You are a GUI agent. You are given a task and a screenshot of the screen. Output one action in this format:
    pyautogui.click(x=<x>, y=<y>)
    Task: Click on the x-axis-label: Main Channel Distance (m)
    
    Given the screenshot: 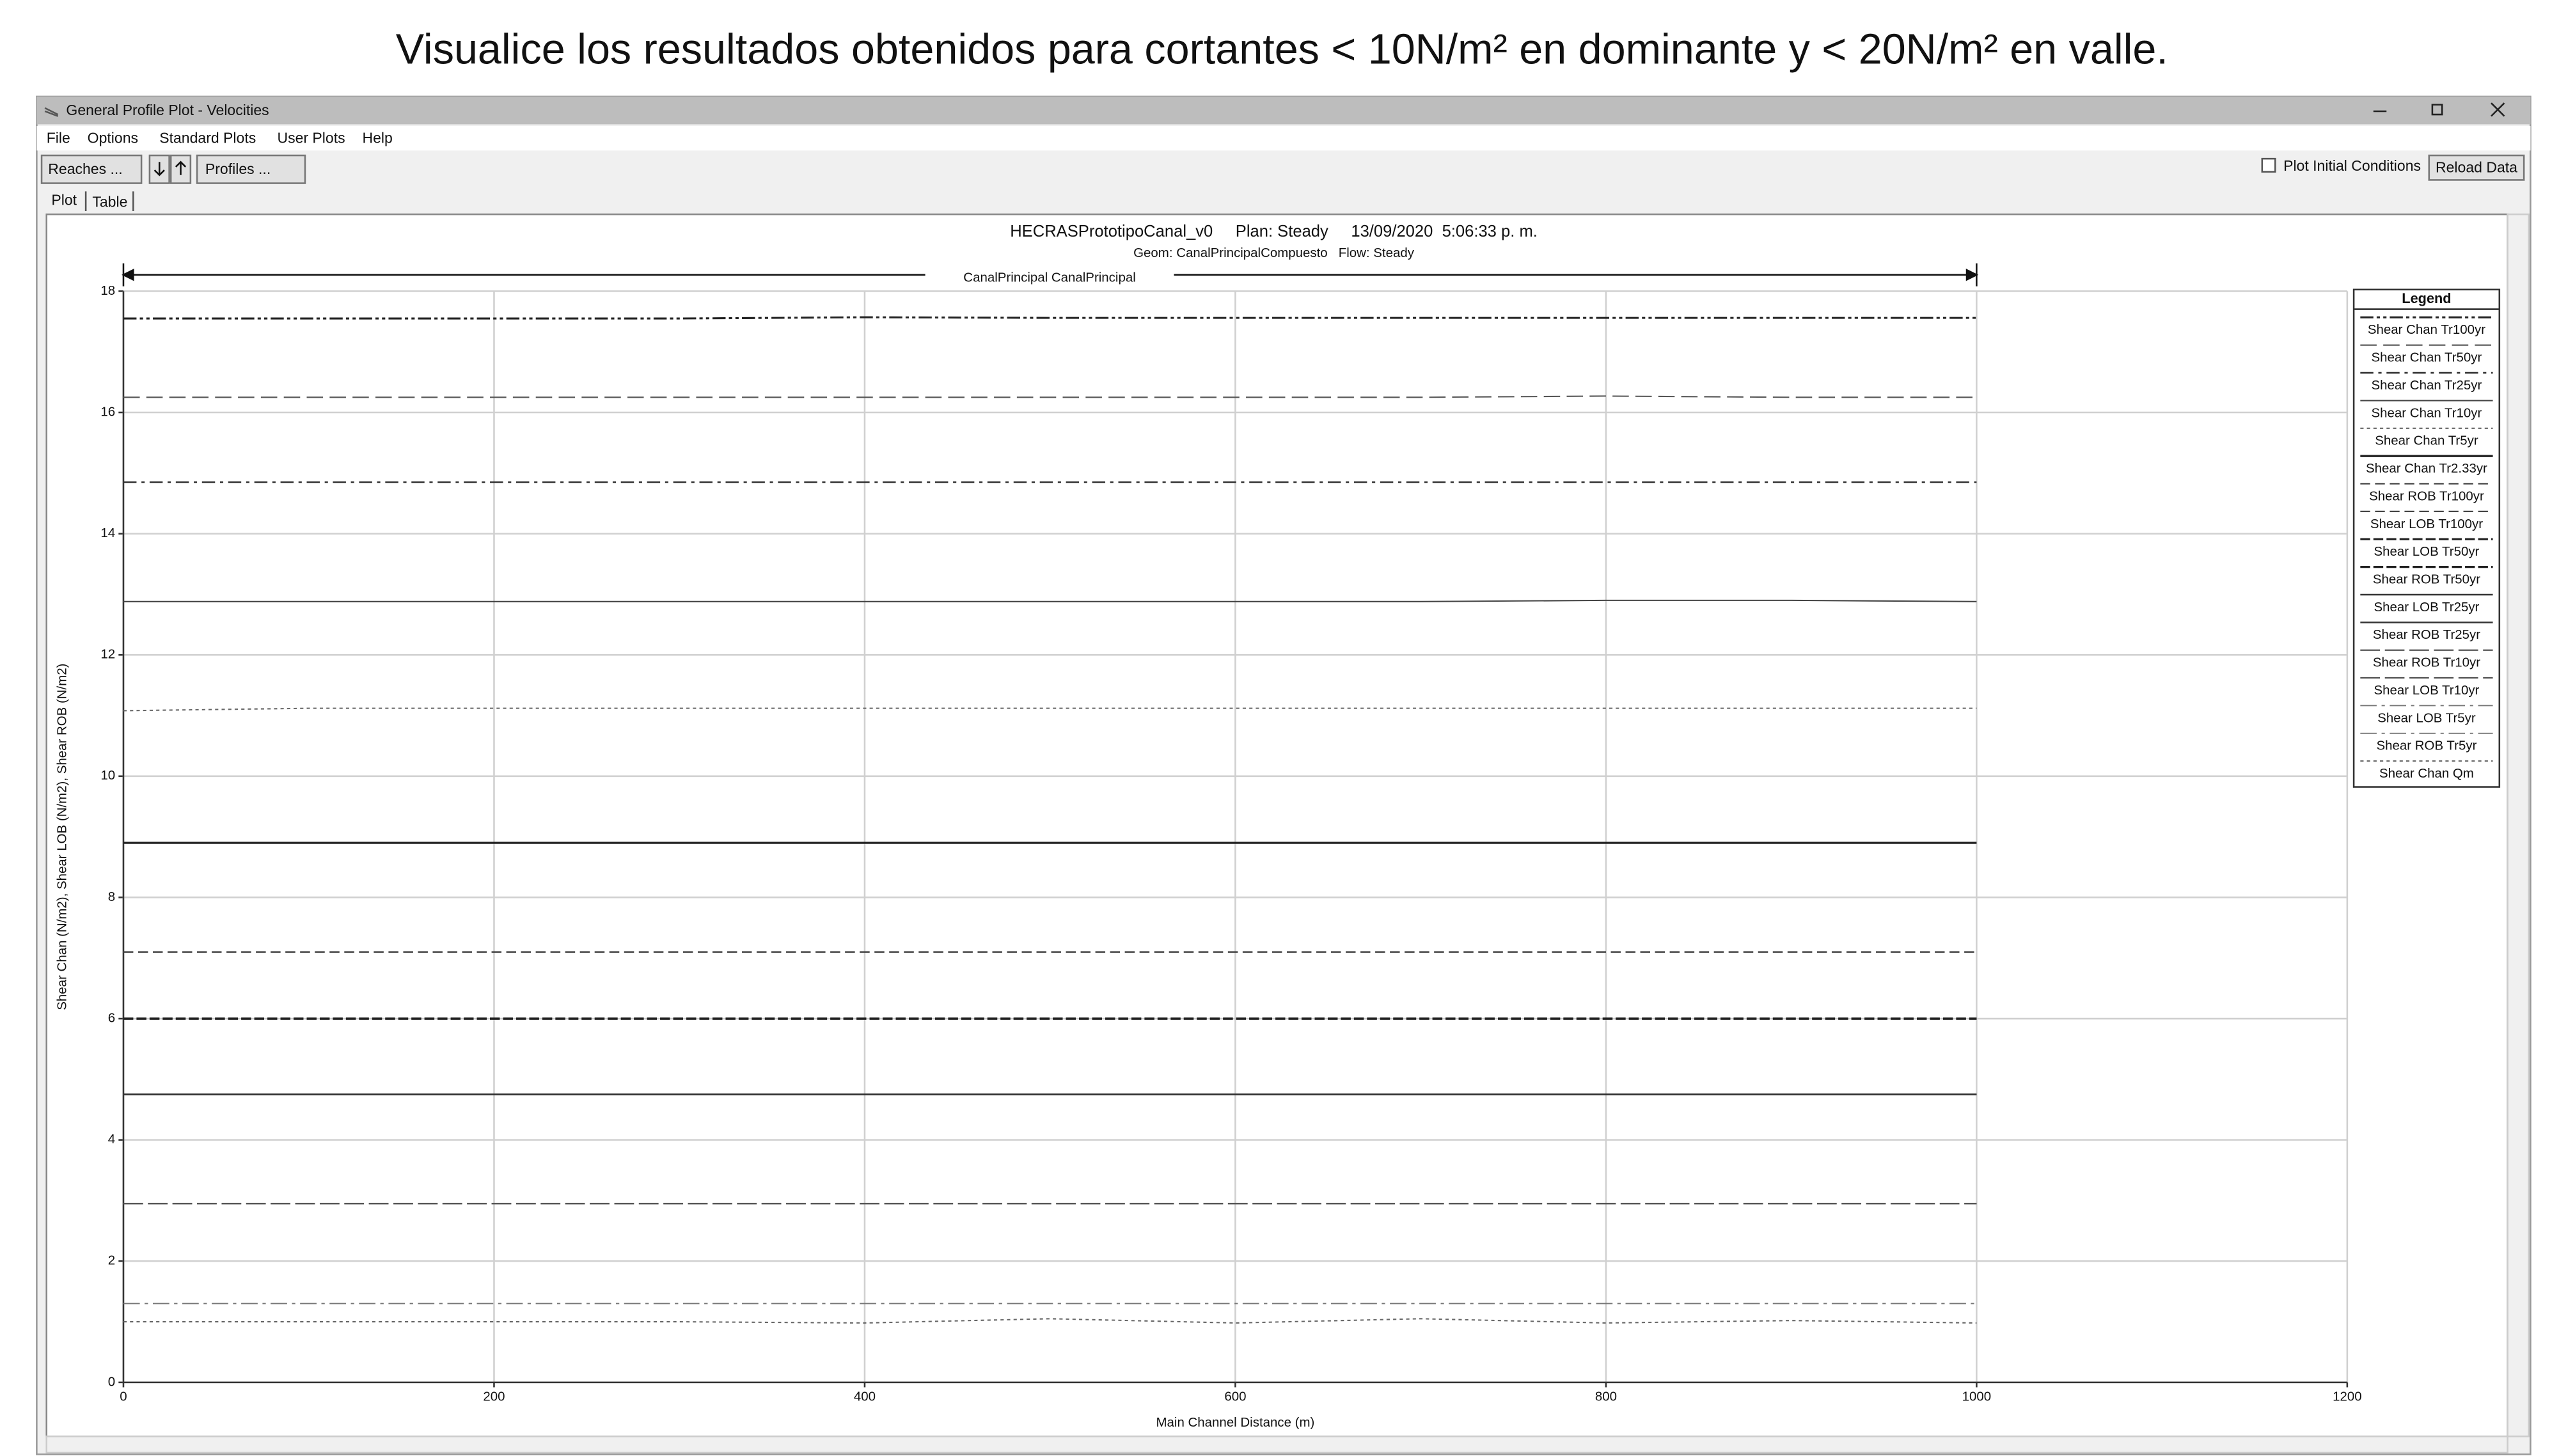 What is the action you would take?
    pyautogui.click(x=1235, y=1423)
    